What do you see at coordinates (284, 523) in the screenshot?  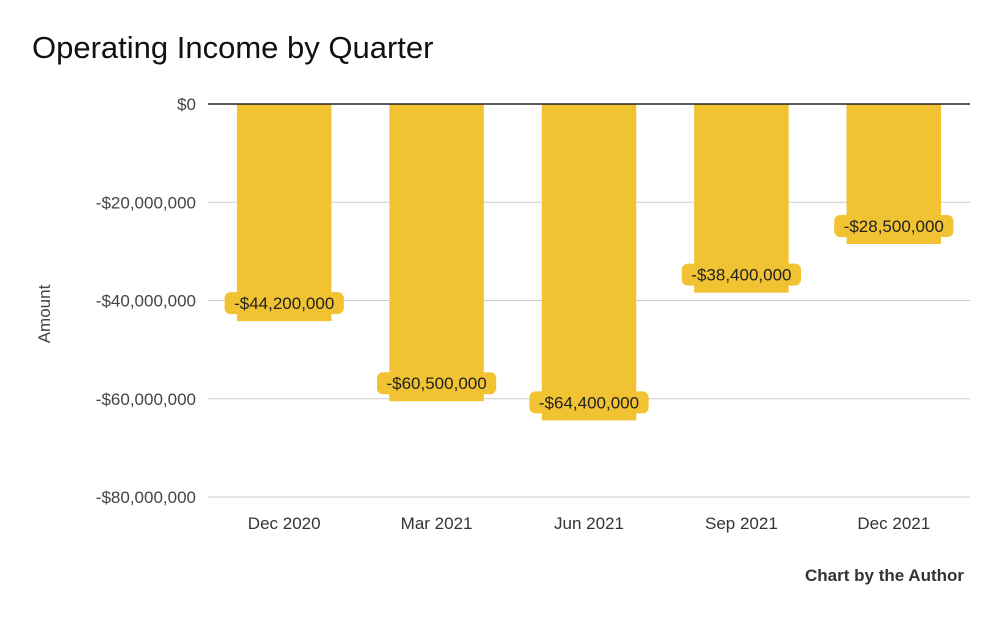 I see `x-tick-label: Dec 2020` at bounding box center [284, 523].